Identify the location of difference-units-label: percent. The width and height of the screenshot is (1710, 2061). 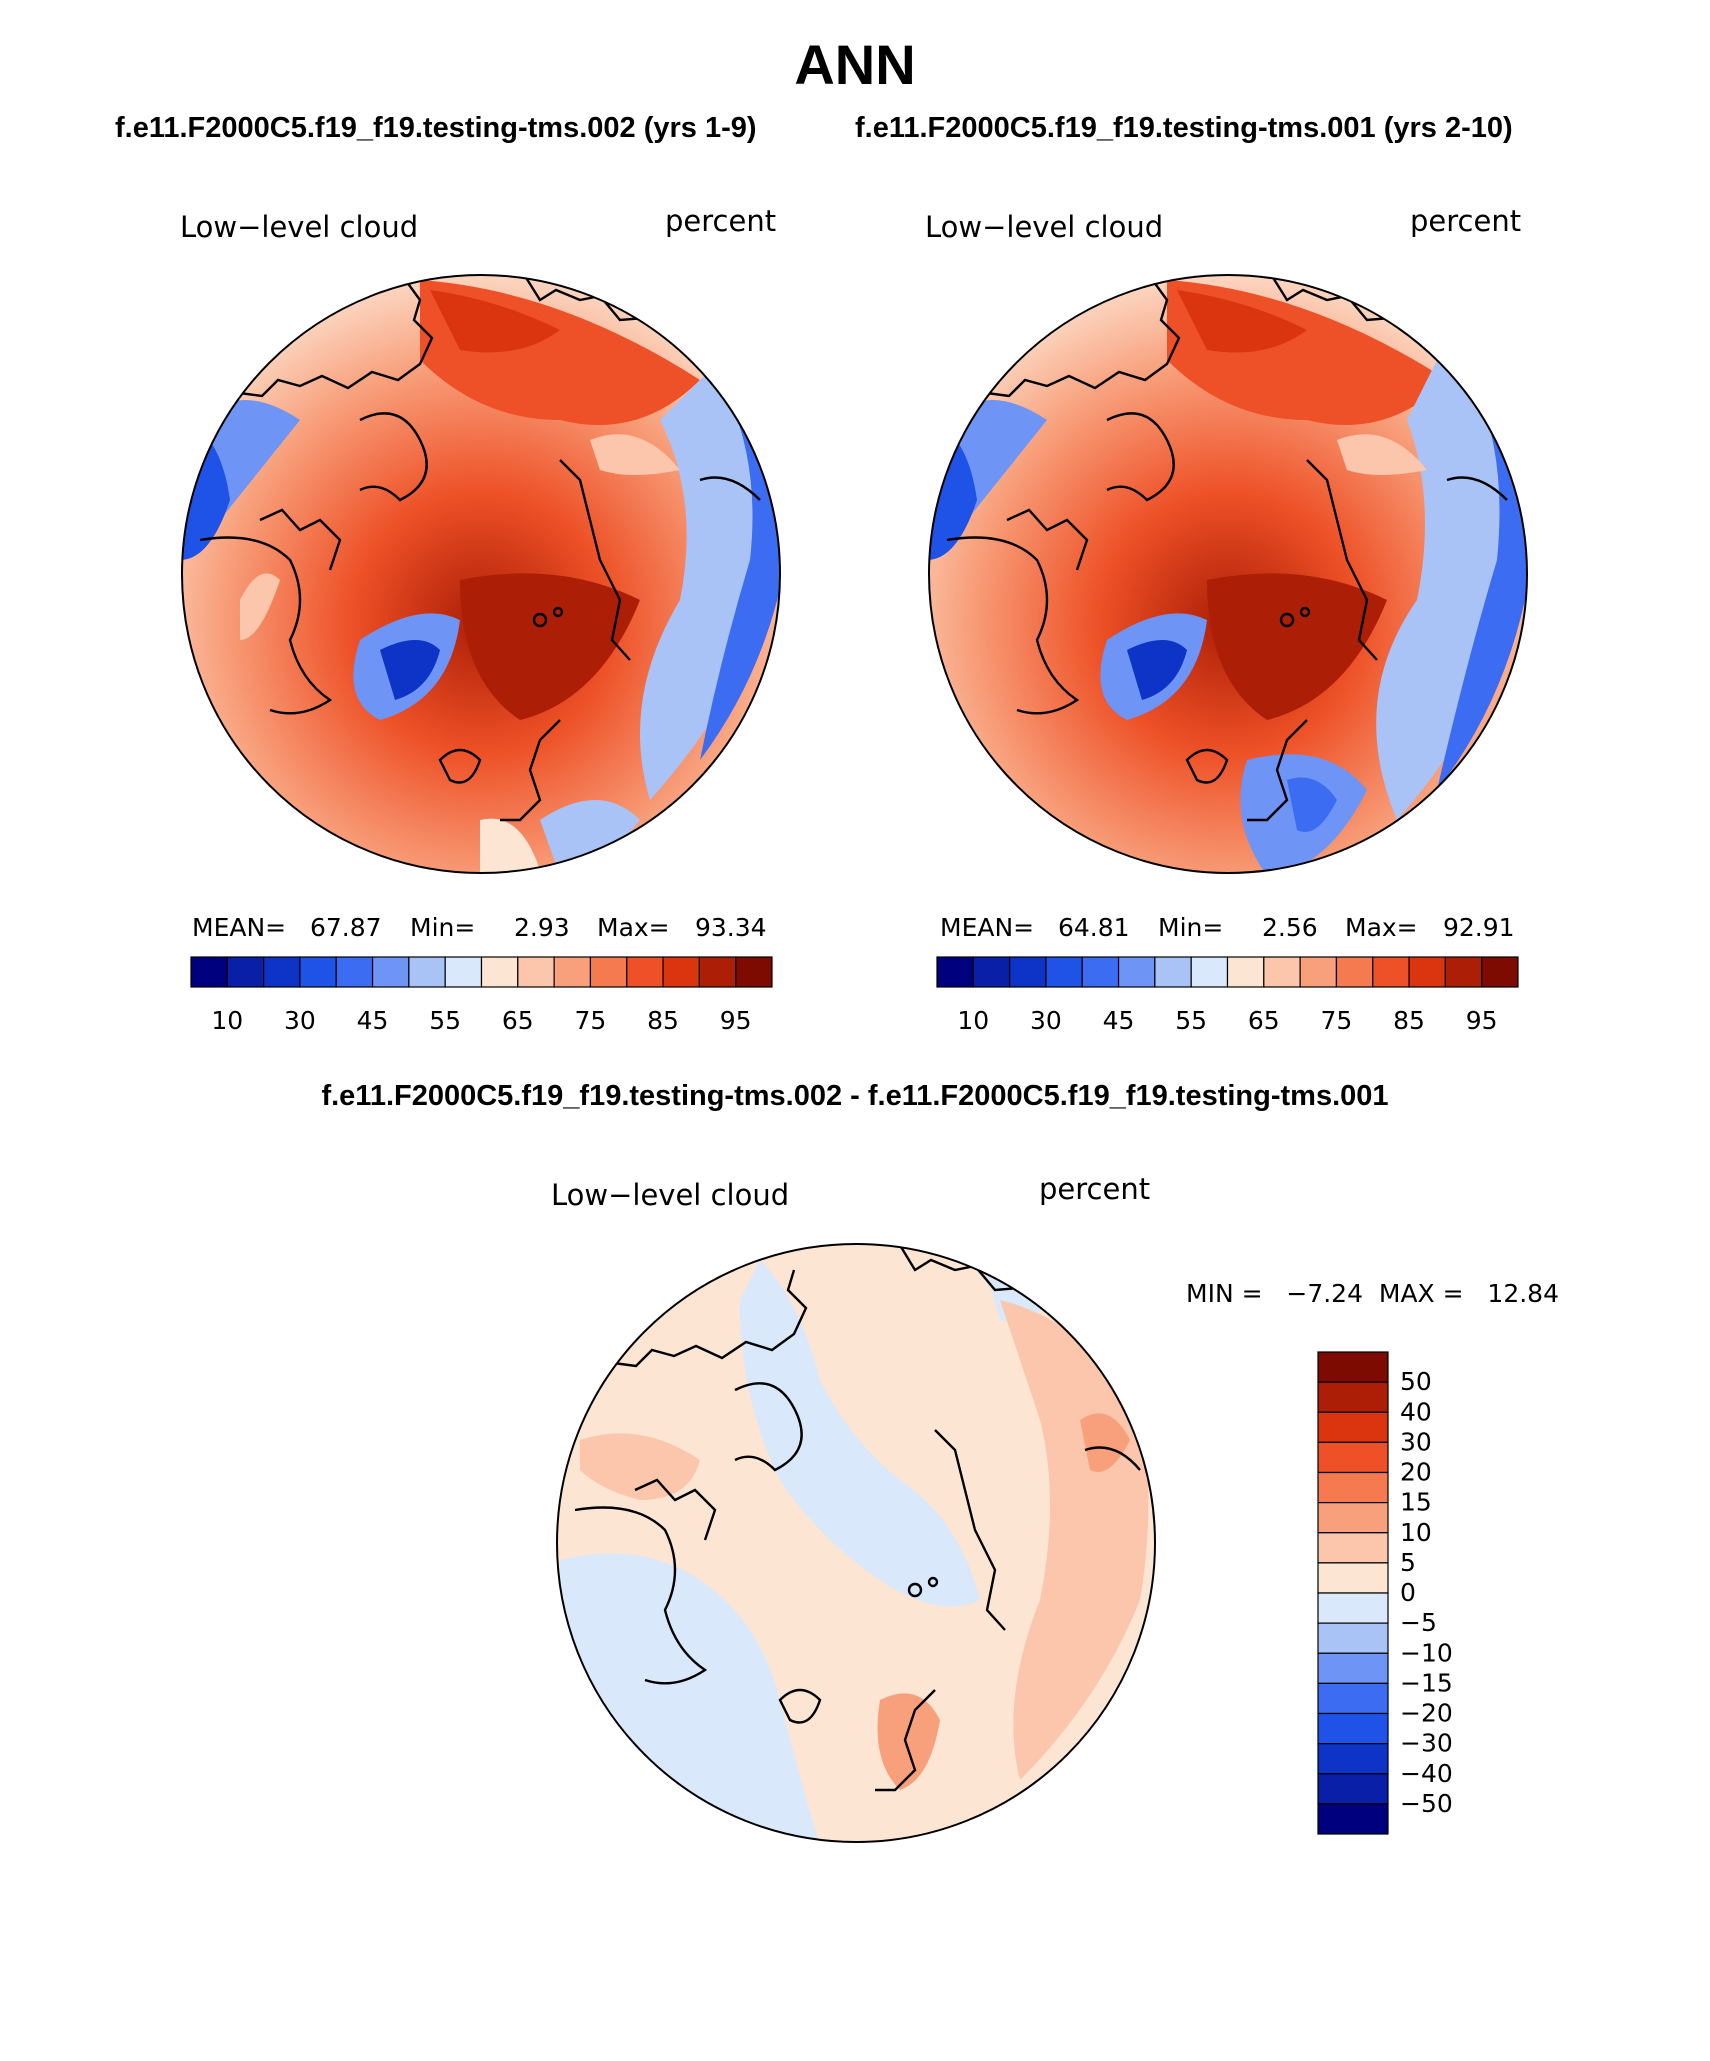
(1095, 1189).